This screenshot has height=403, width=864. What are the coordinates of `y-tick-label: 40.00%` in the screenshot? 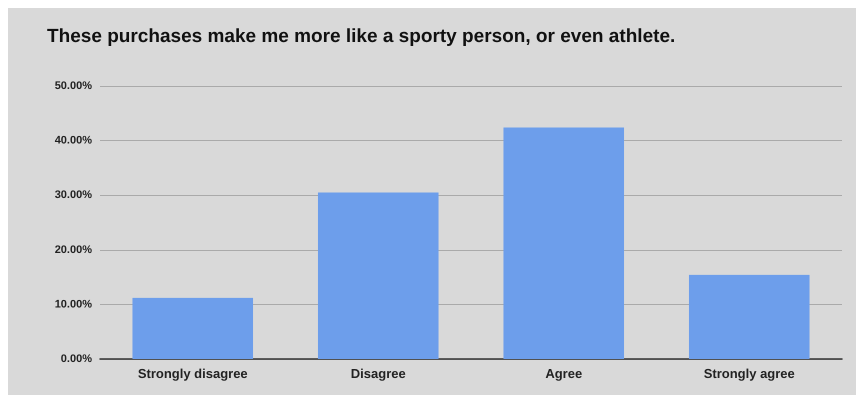 It's located at (73, 140).